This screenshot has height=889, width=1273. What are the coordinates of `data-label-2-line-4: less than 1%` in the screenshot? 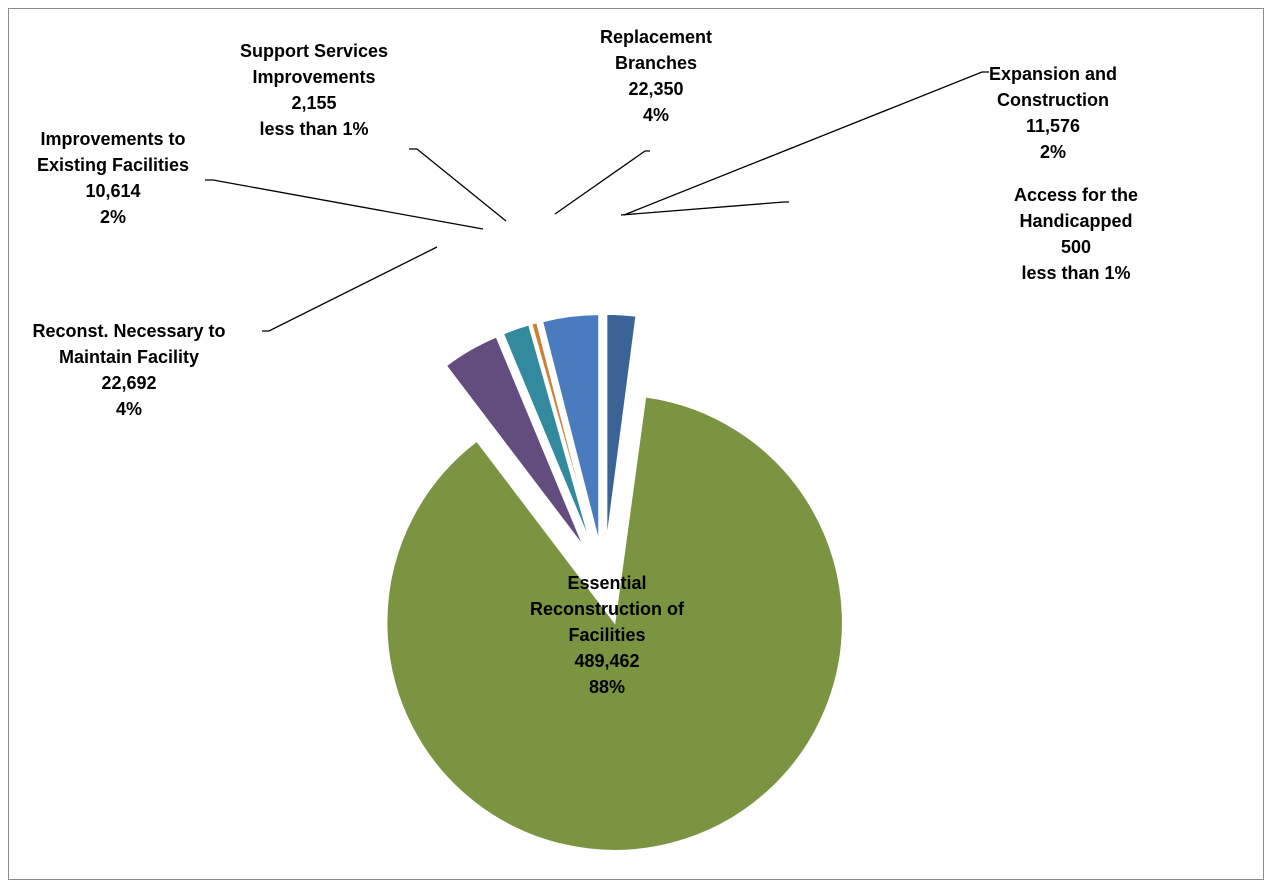 It's located at (1075, 273).